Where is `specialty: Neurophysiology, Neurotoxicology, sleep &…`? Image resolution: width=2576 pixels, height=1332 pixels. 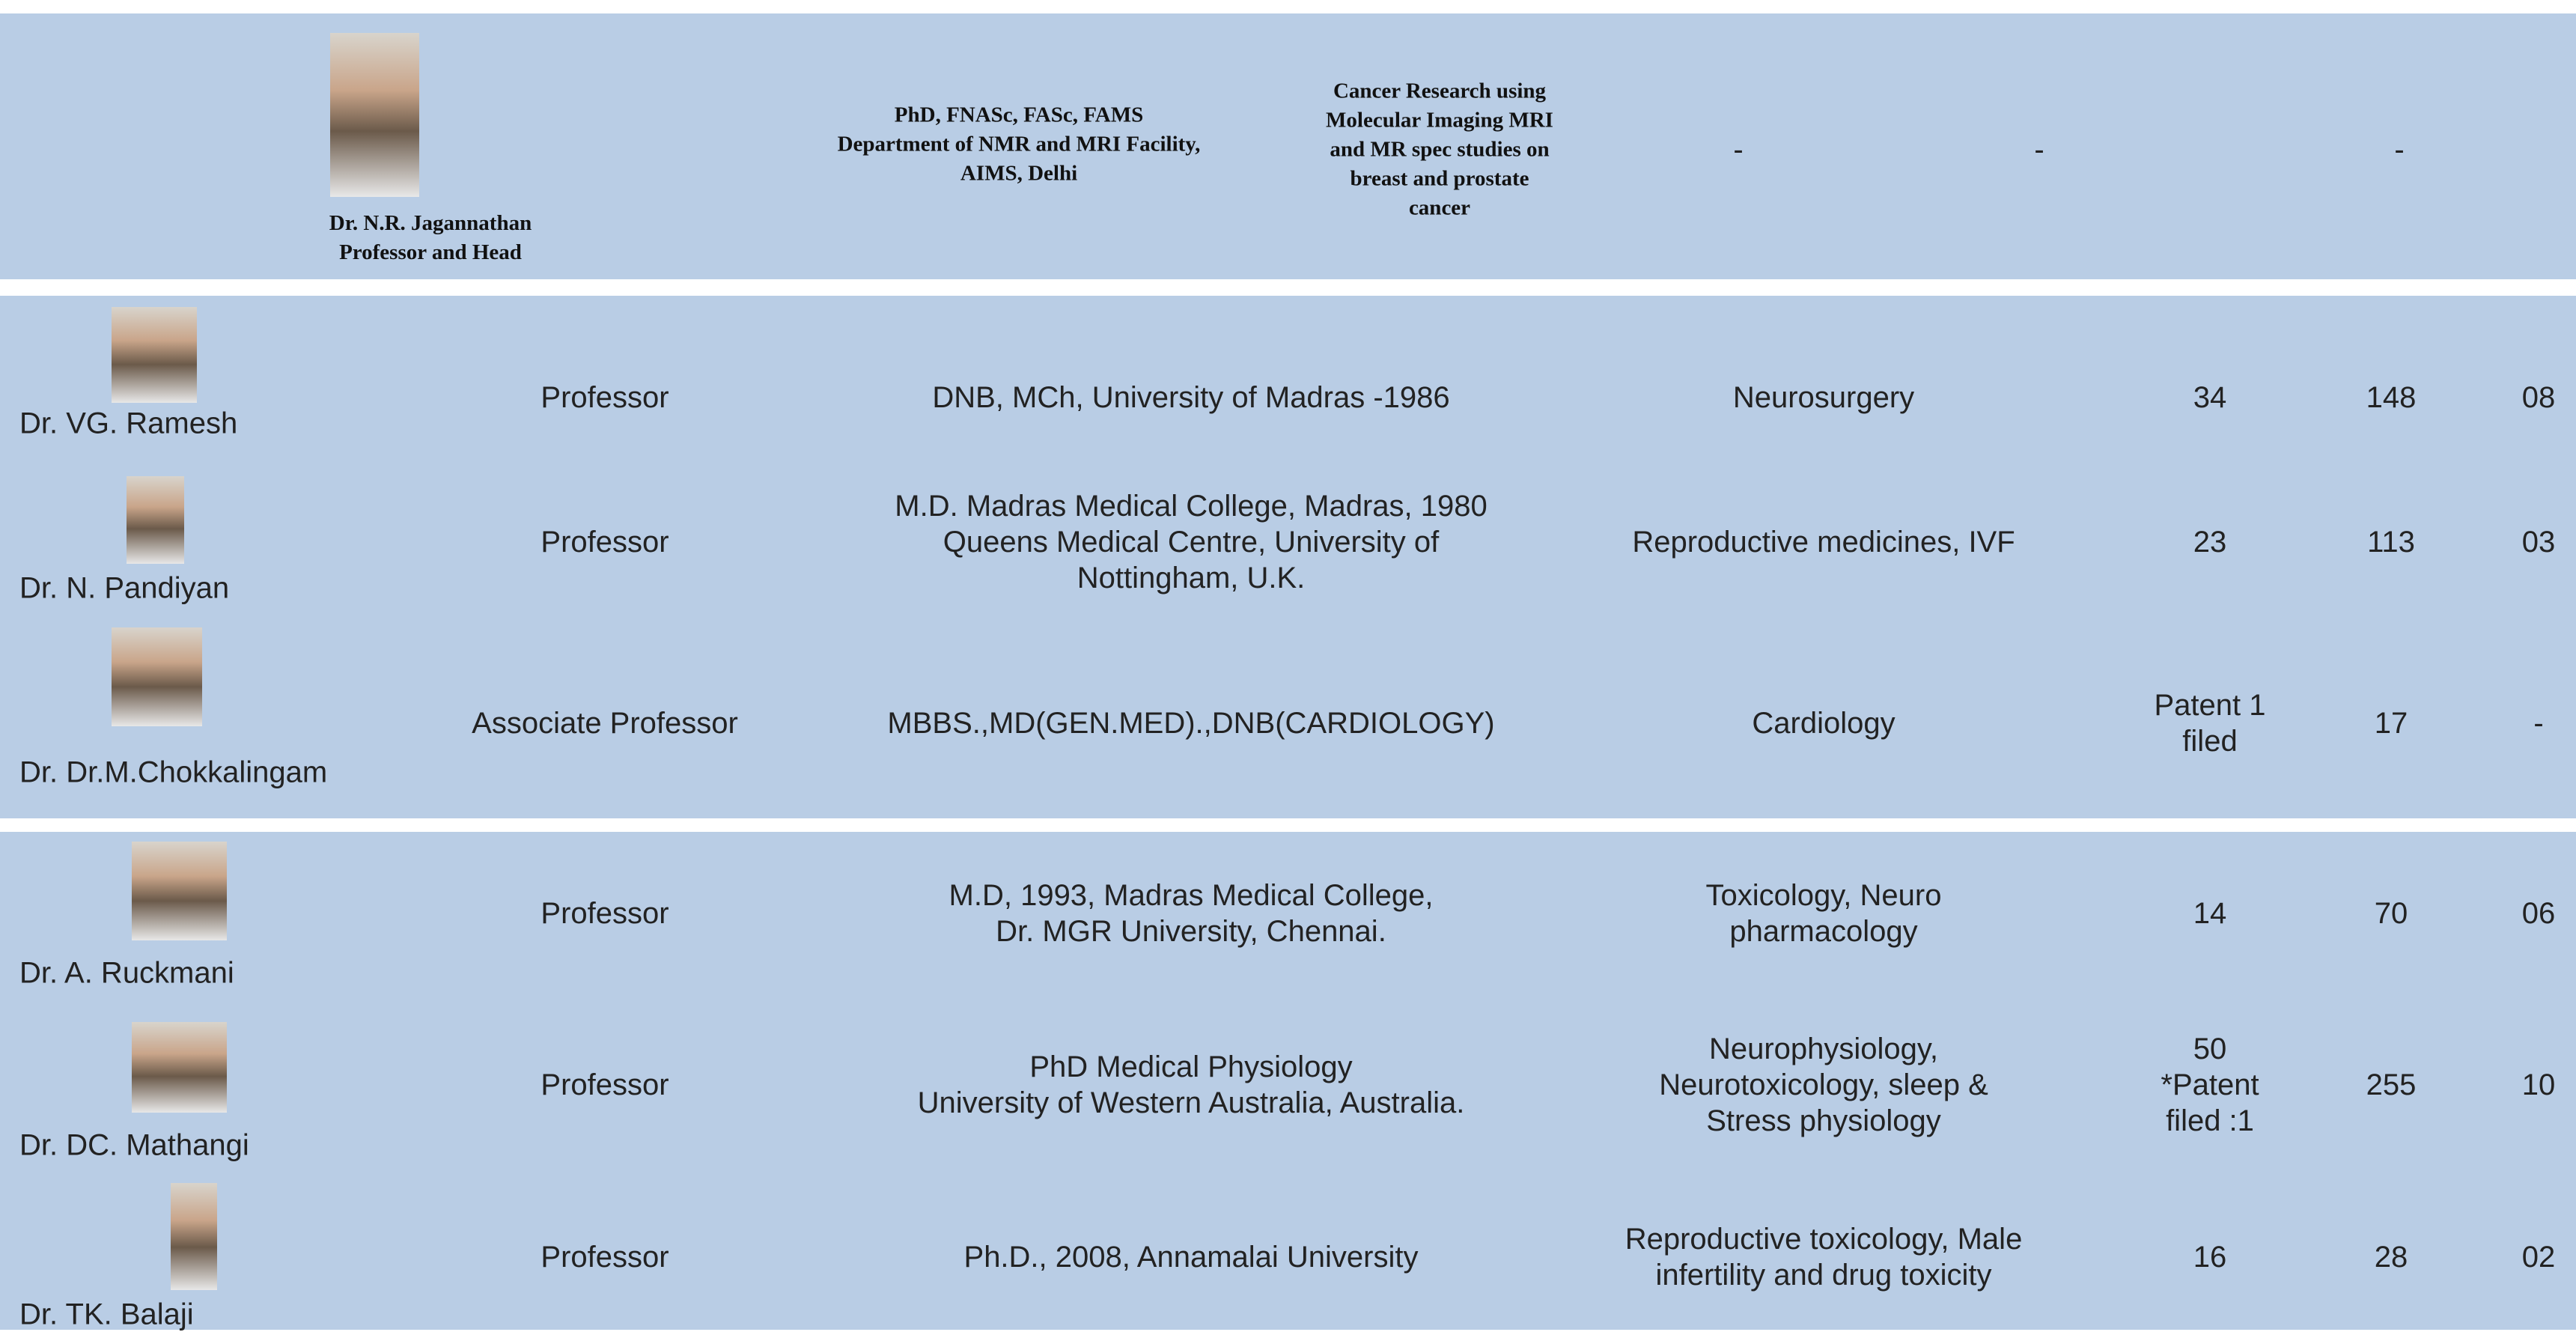 specialty: Neurophysiology, Neurotoxicology, sleep &… is located at coordinates (1823, 1085).